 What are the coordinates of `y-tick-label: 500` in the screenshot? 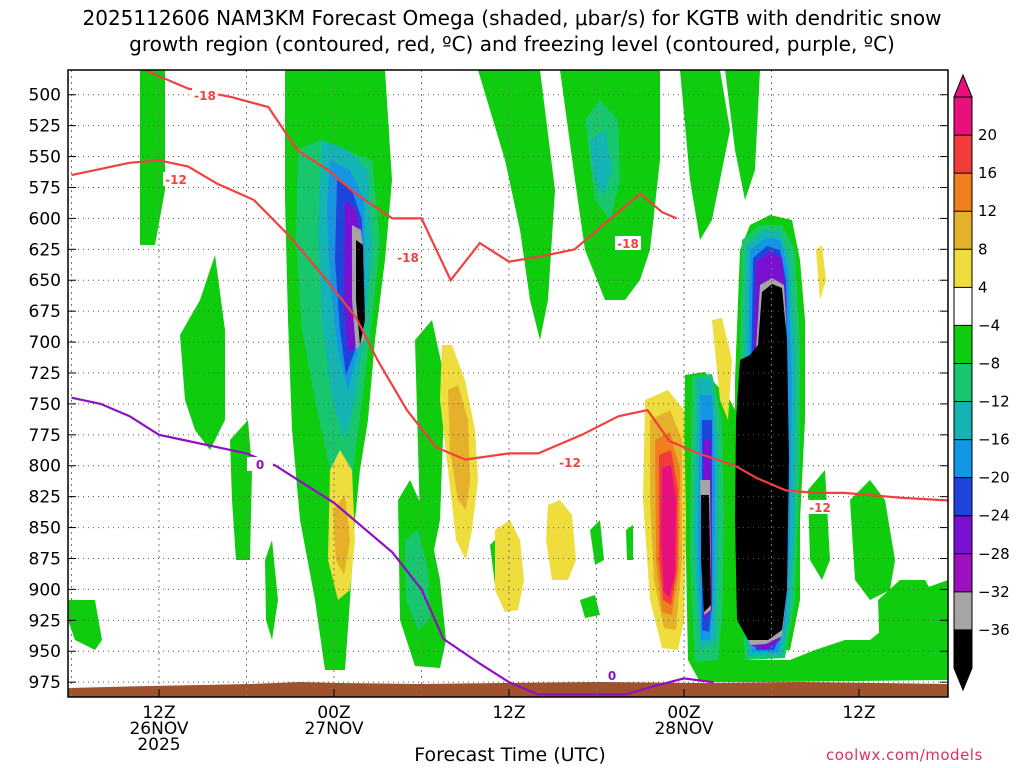 It's located at (45, 96).